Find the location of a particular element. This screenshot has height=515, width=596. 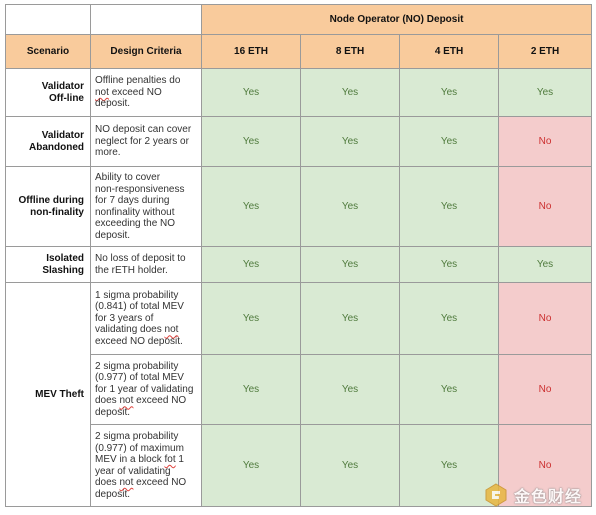

criteria-line: for 3 years of is located at coordinates (124, 318).